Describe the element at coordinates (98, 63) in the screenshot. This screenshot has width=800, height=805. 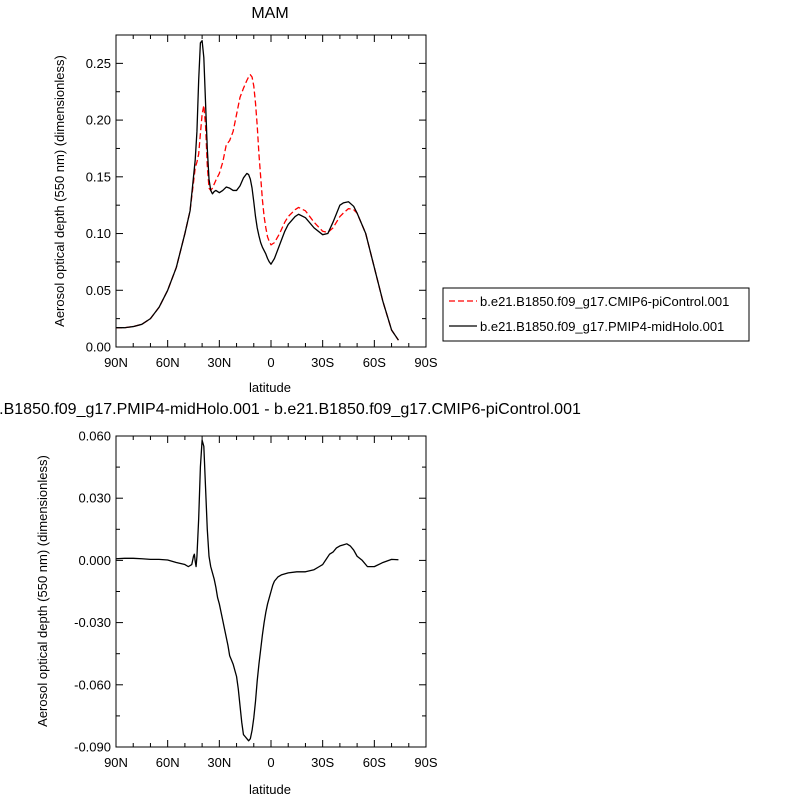
I see `y-tick-label: 0.25` at that location.